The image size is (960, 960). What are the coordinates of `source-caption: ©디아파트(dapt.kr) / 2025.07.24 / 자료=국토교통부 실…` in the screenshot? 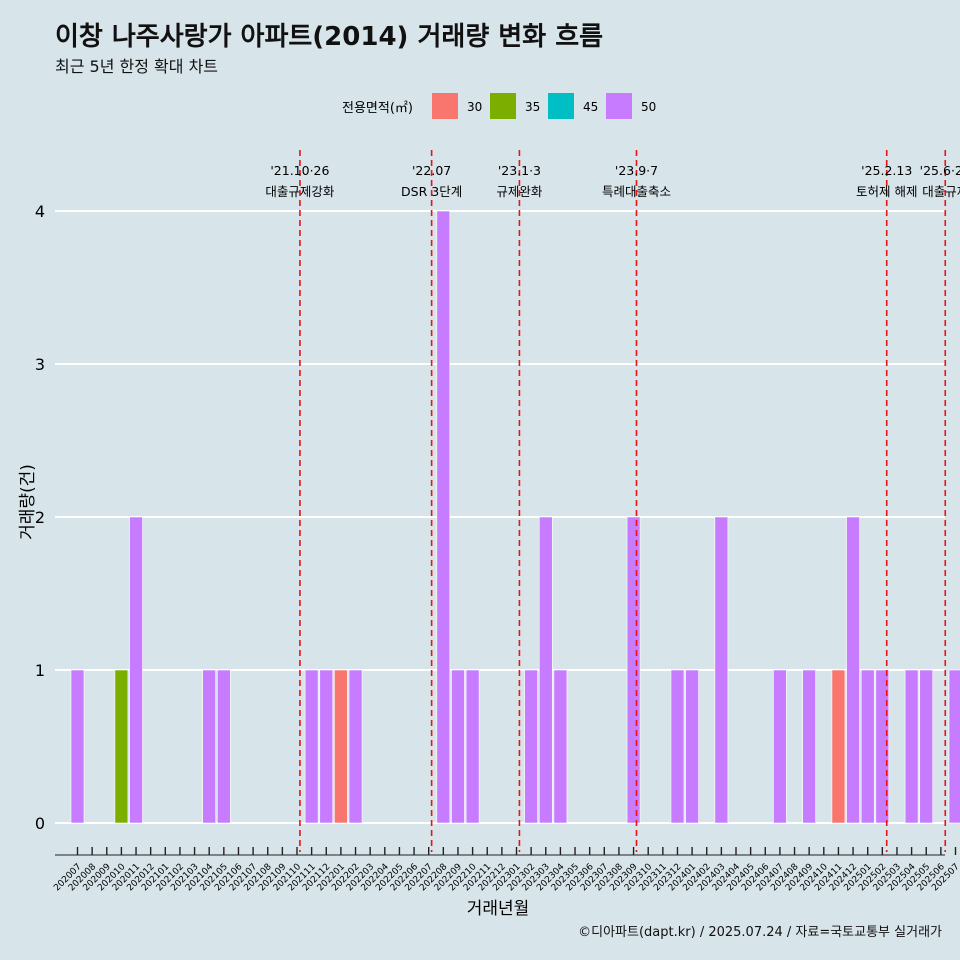 It's located at (760, 932).